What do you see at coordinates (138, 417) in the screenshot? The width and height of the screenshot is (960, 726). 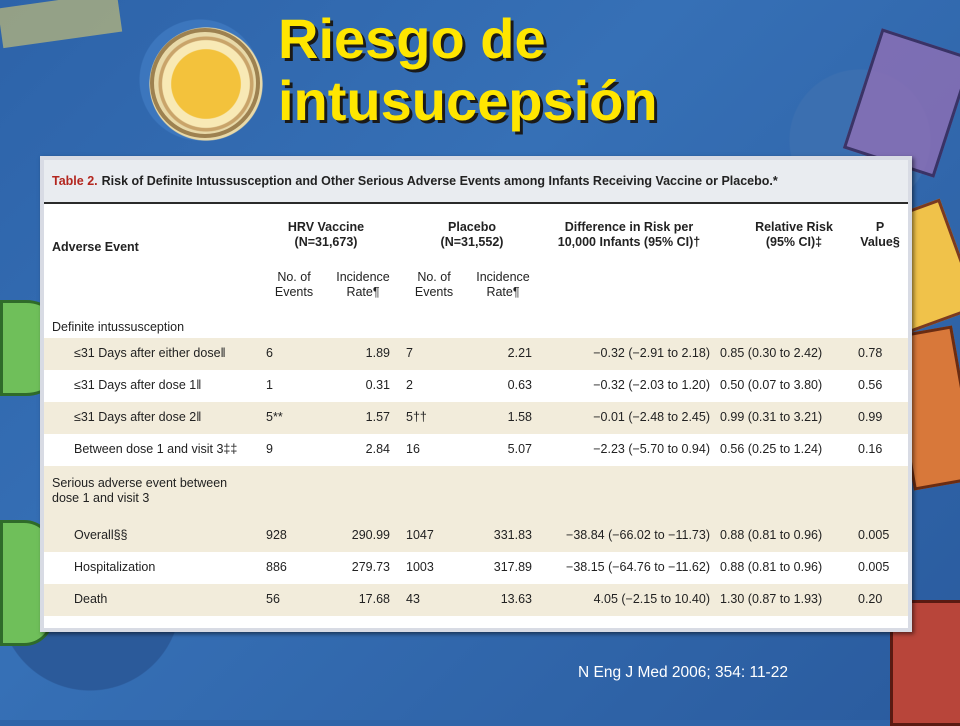 I see `cell-event: ≤31 Days after dose 2‖` at bounding box center [138, 417].